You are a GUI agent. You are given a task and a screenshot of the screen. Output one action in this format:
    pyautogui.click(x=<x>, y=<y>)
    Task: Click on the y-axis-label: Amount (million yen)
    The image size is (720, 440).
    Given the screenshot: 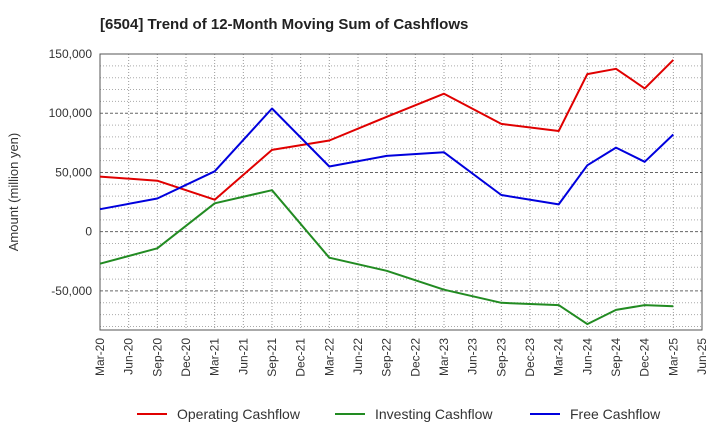 What is the action you would take?
    pyautogui.click(x=13, y=192)
    